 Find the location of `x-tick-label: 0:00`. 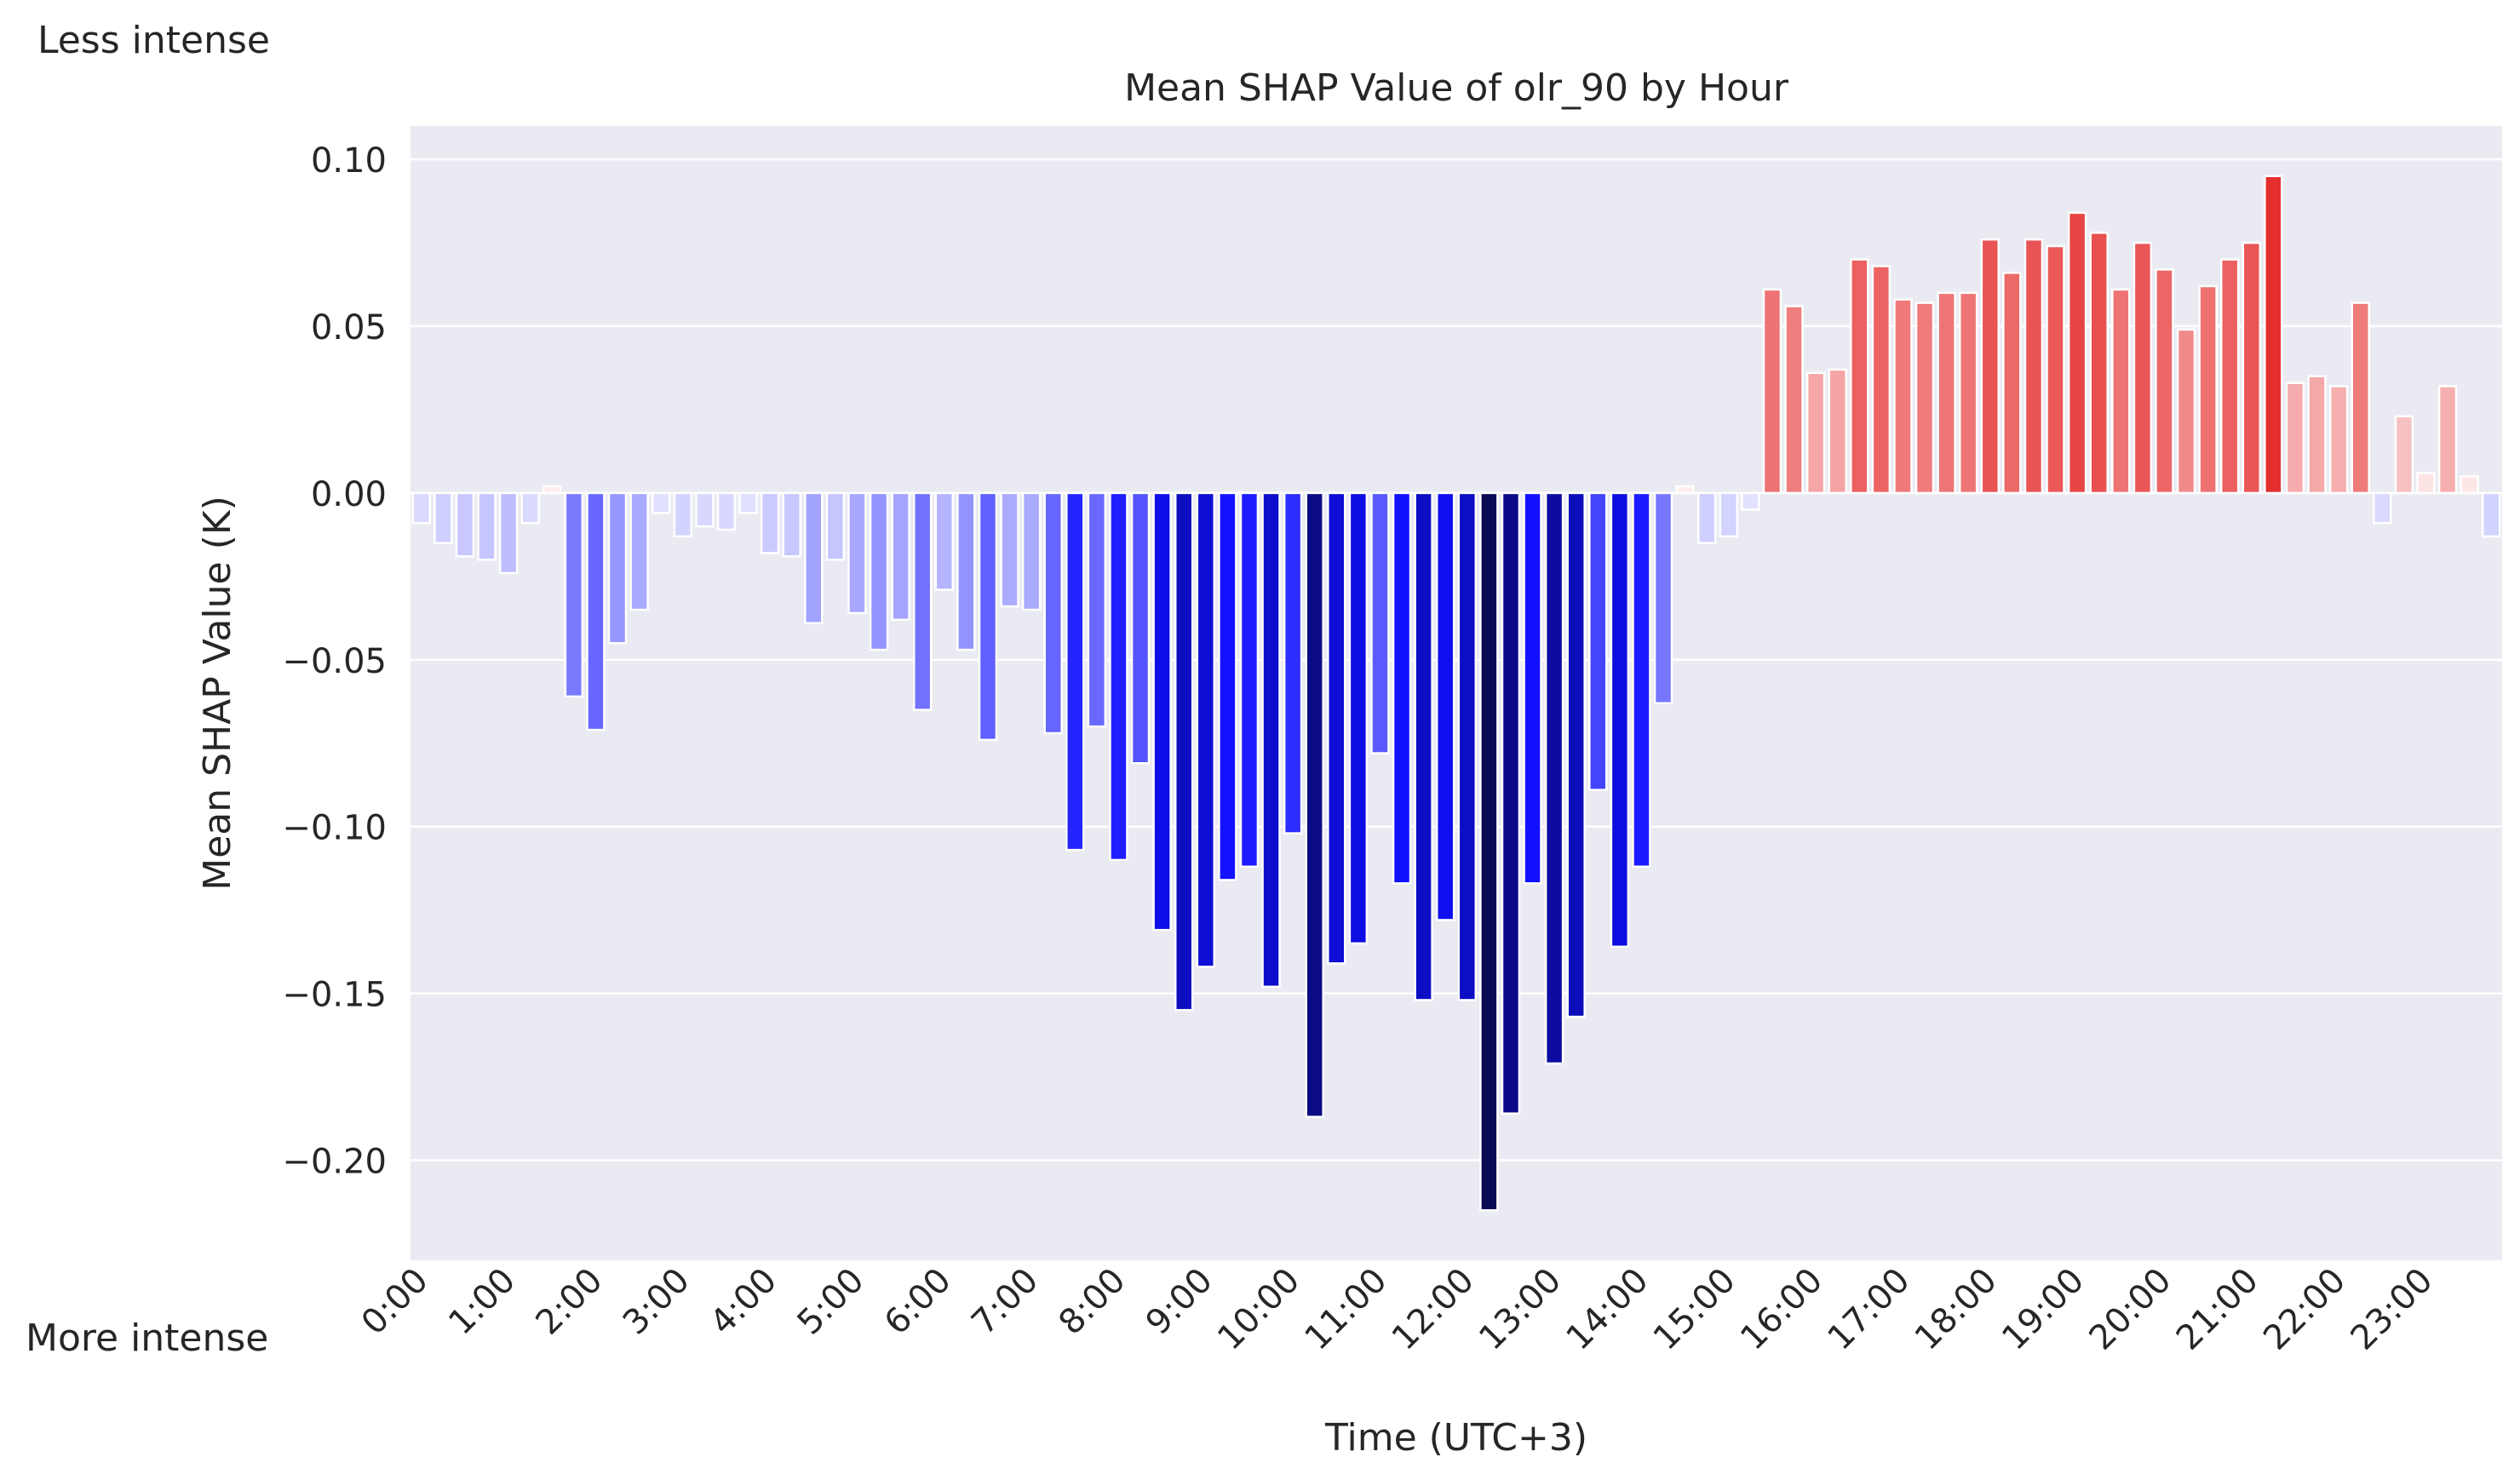

x-tick-label: 0:00 is located at coordinates (395, 1302).